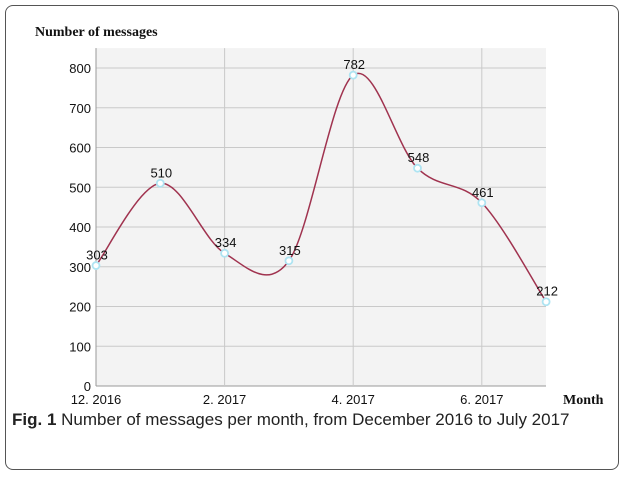 Image resolution: width=627 pixels, height=477 pixels. What do you see at coordinates (96, 399) in the screenshot?
I see `x-tick-label: 12. 2016` at bounding box center [96, 399].